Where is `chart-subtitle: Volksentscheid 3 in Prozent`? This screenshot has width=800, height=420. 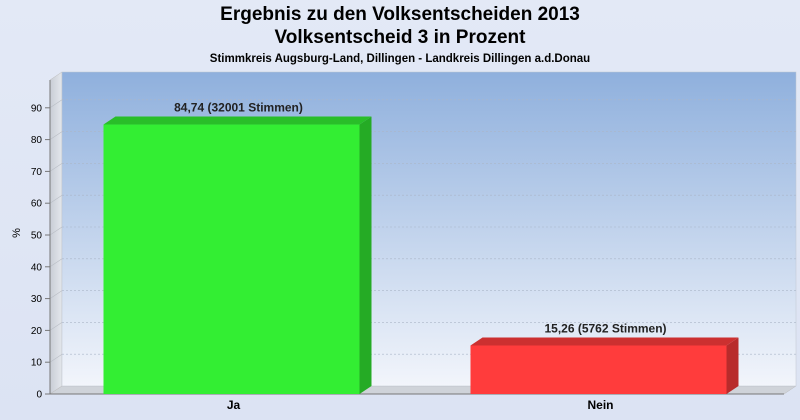
chart-subtitle: Volksentscheid 3 in Prozent is located at coordinates (400, 37).